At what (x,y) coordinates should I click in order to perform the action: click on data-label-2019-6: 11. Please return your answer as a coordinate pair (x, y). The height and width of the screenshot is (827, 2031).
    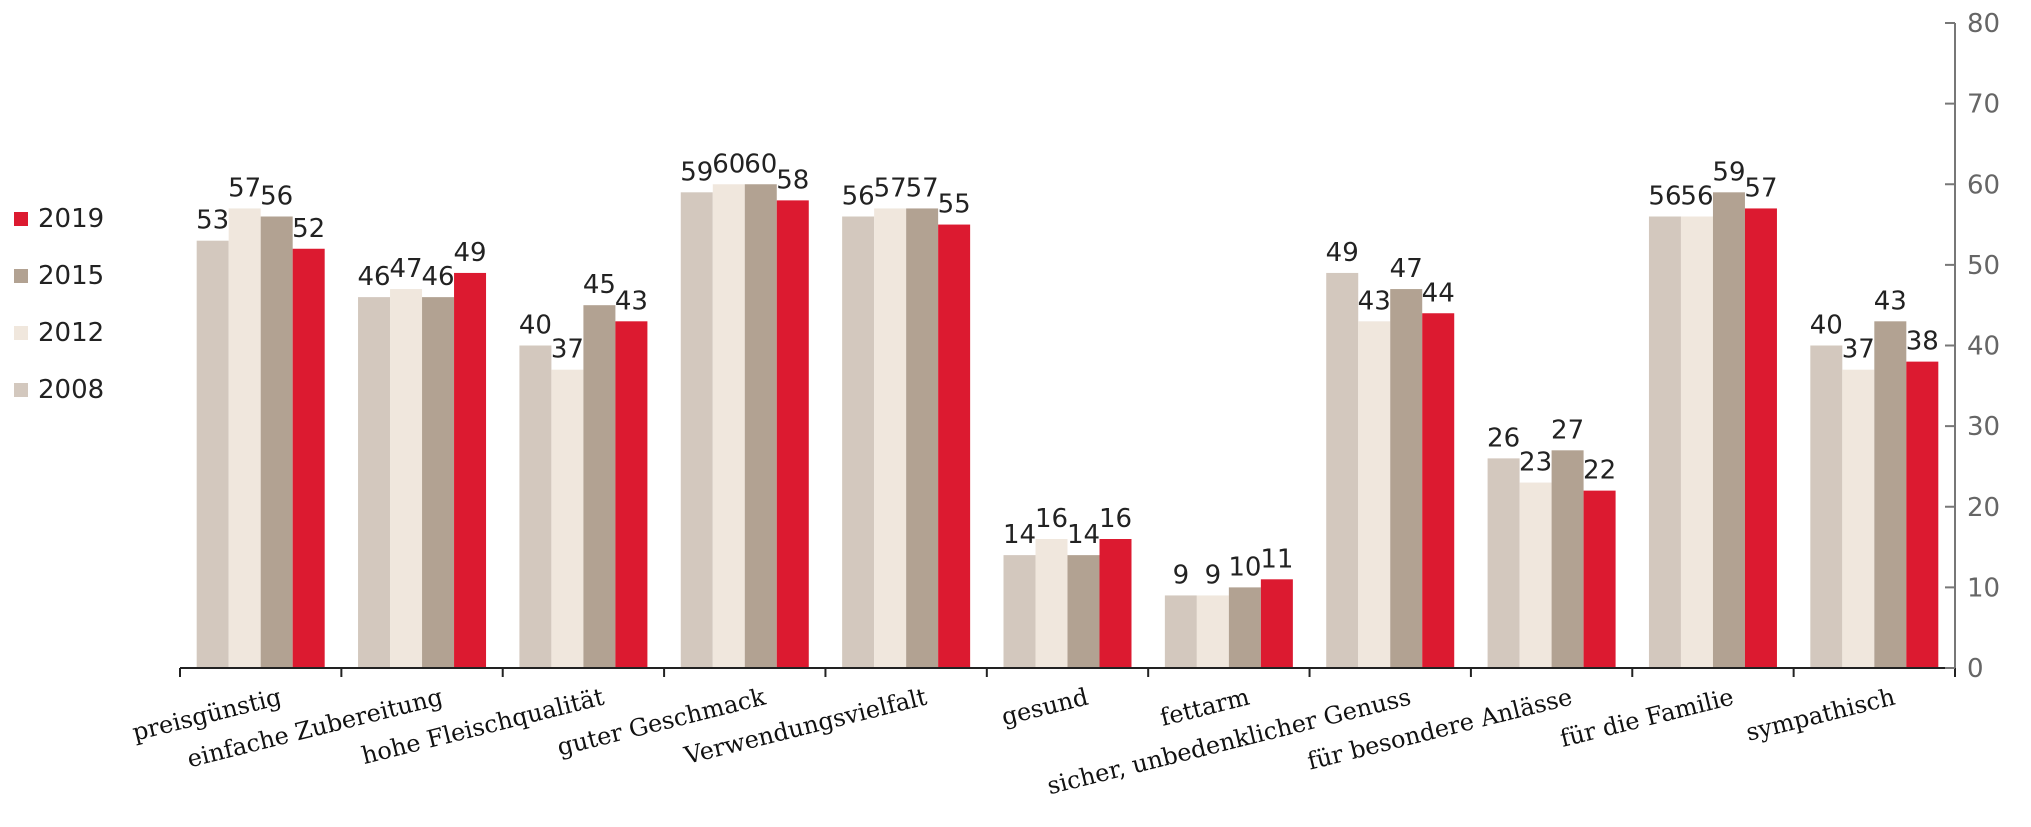
    Looking at the image, I should click on (1276, 559).